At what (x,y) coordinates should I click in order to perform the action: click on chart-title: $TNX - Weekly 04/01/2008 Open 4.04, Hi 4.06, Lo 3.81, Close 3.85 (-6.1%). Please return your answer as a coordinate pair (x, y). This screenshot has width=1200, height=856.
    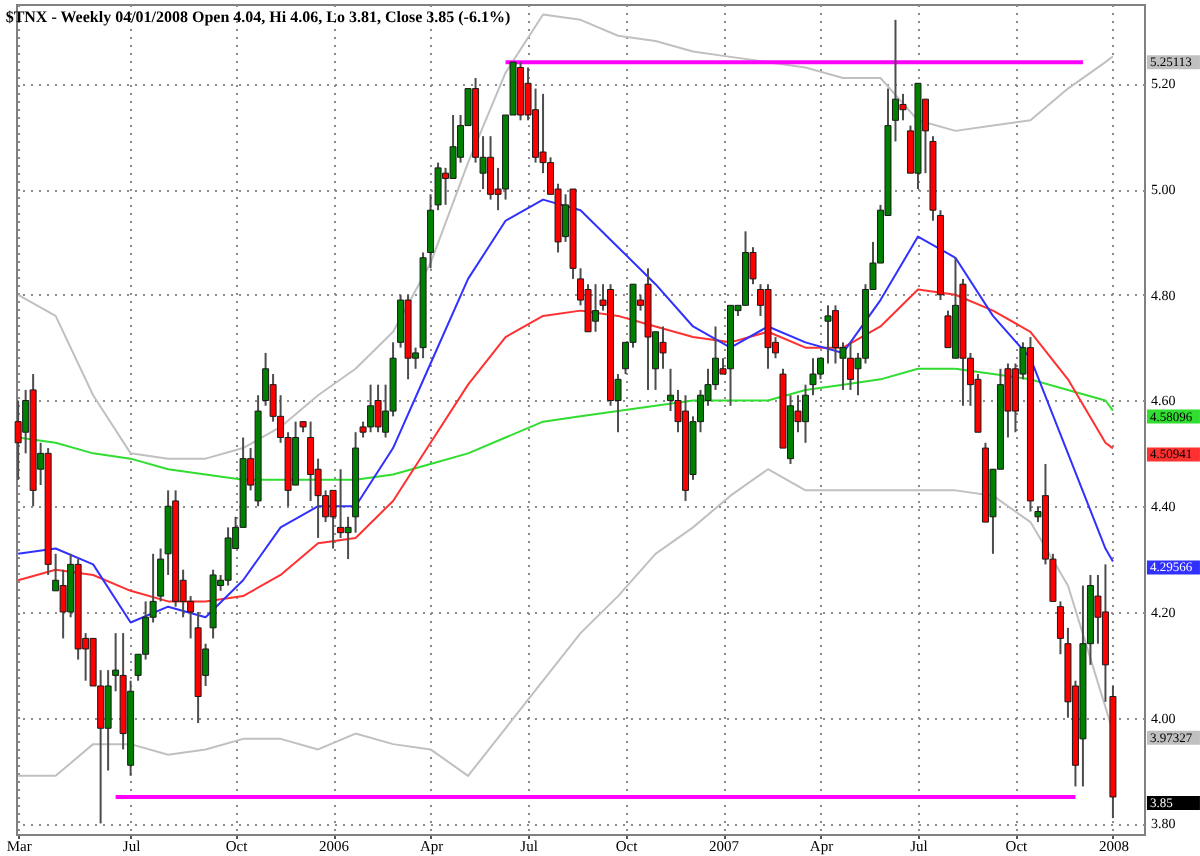
    Looking at the image, I should click on (258, 17).